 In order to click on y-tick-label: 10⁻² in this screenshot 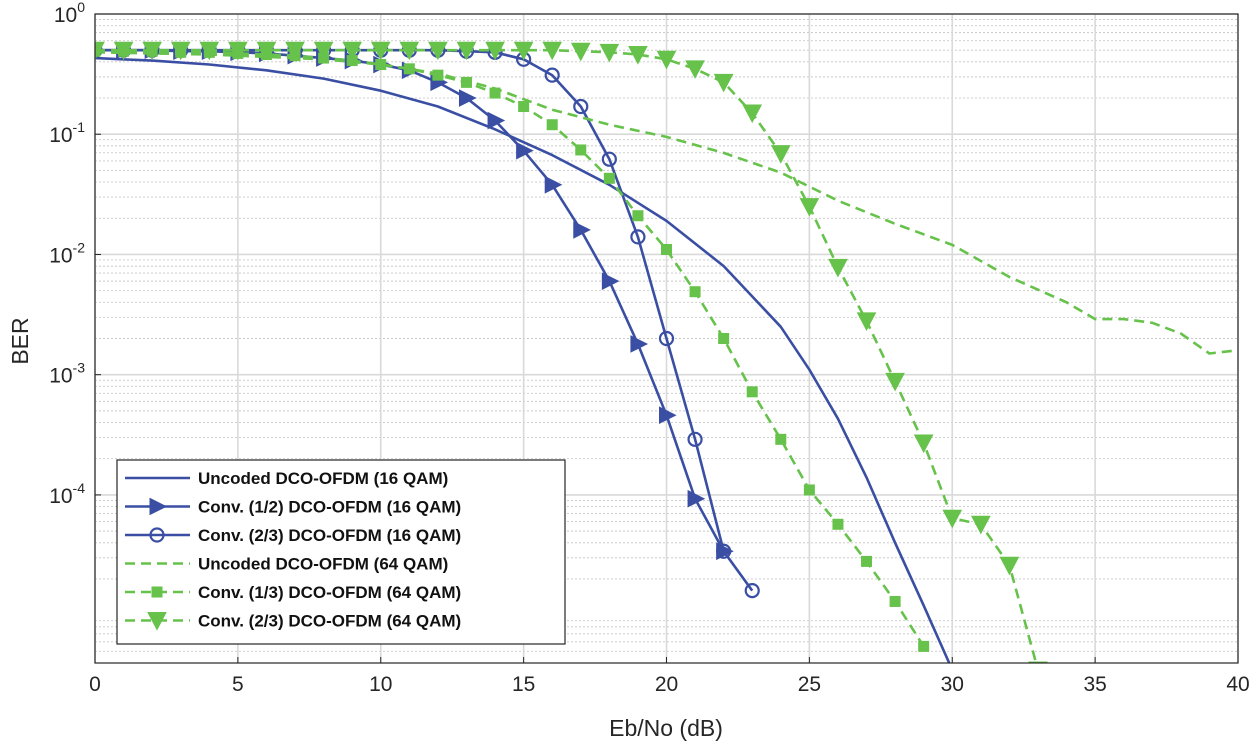, I will do `click(67, 253)`.